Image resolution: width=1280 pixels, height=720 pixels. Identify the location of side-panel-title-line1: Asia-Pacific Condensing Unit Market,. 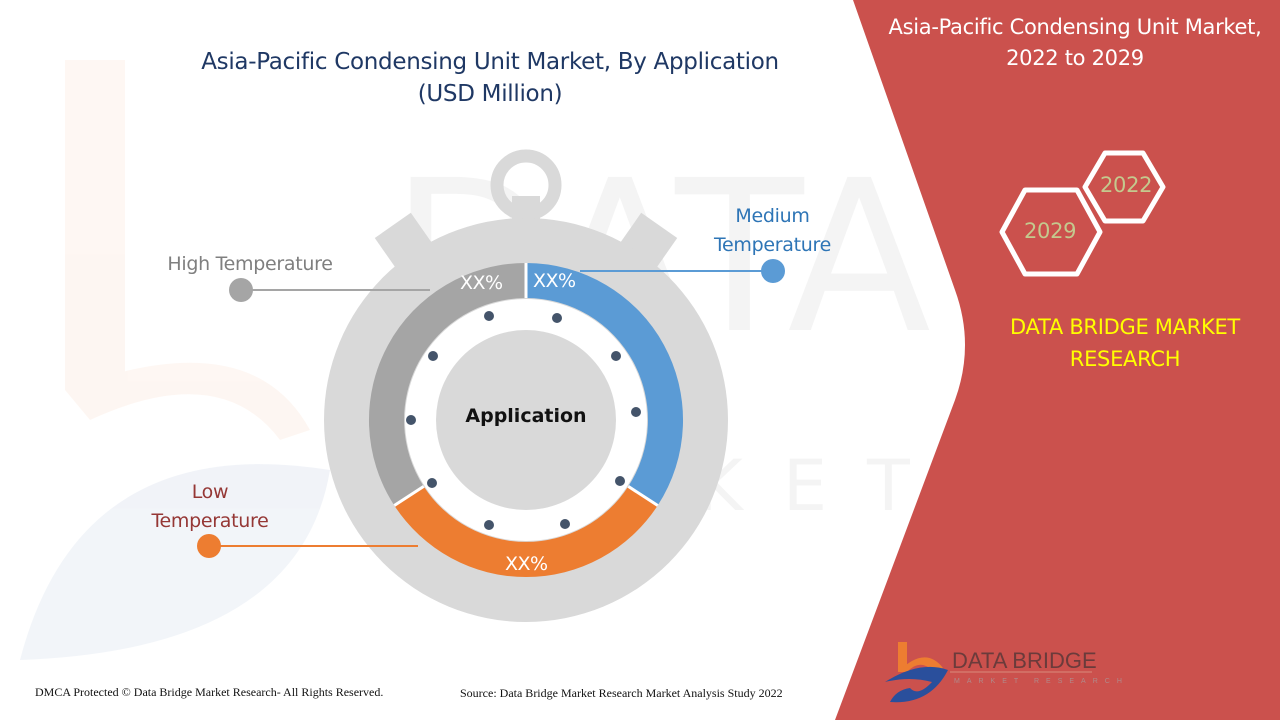
(1075, 27).